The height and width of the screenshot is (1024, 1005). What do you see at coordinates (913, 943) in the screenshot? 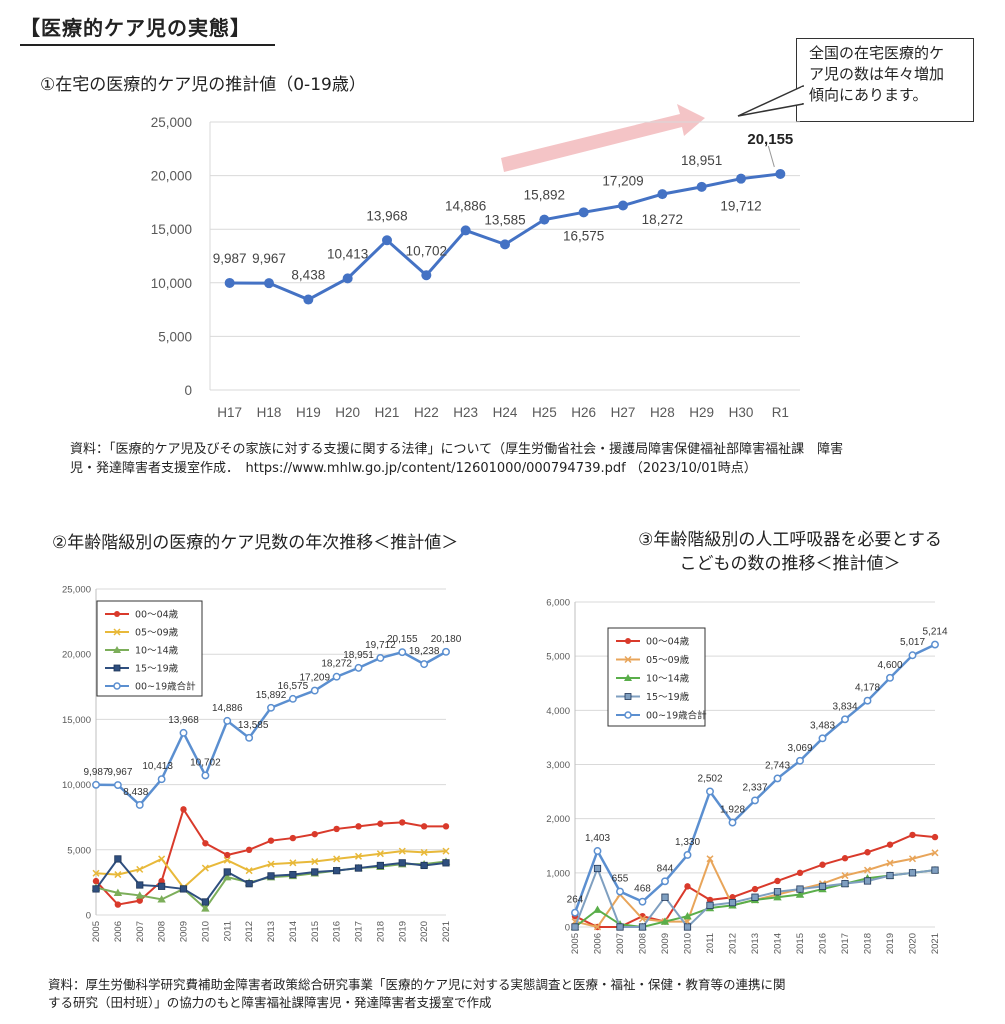
I see `x-tick-label: 2020` at bounding box center [913, 943].